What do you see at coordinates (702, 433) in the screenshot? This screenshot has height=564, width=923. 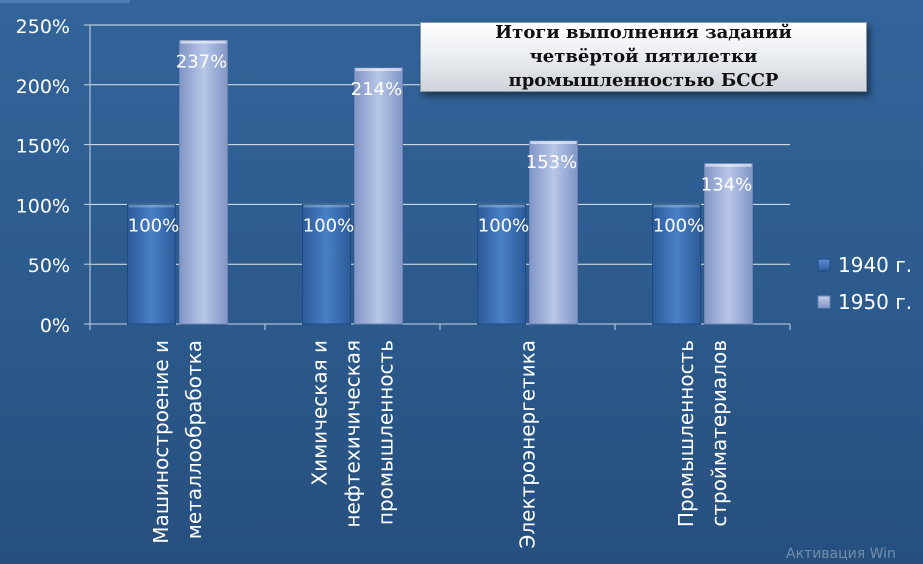 I see `category-label: Промышленность стройматериалов` at bounding box center [702, 433].